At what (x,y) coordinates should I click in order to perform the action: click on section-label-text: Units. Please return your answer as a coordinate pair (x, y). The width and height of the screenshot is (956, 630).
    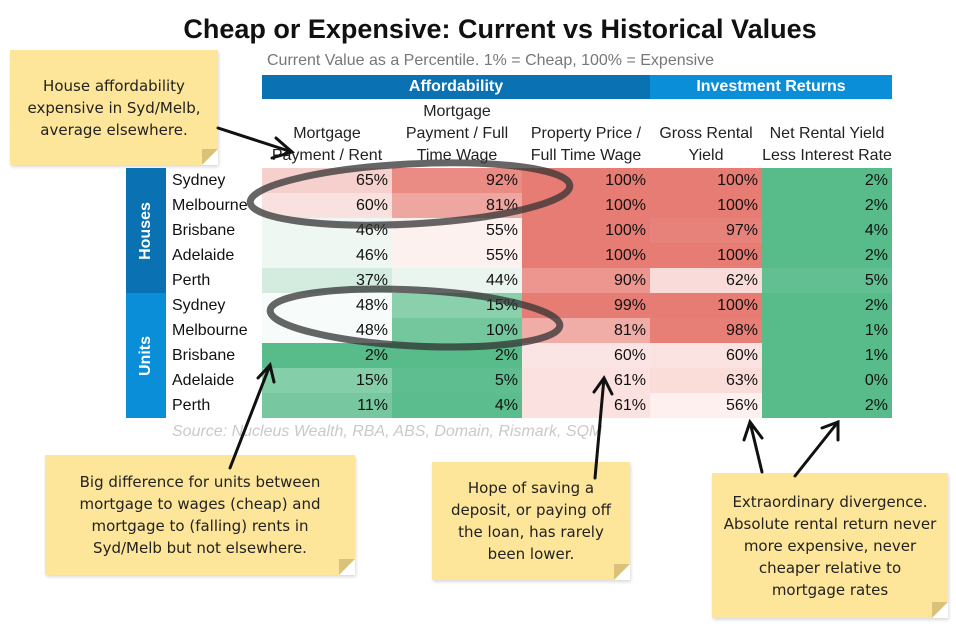
    Looking at the image, I should click on (145, 355).